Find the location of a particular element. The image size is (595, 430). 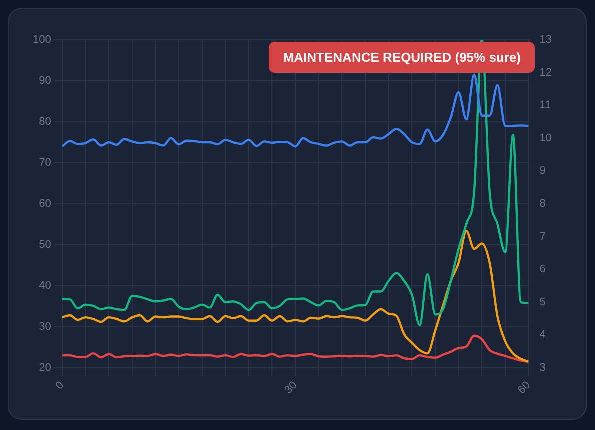

y2-tick-label: 6 is located at coordinates (543, 270).